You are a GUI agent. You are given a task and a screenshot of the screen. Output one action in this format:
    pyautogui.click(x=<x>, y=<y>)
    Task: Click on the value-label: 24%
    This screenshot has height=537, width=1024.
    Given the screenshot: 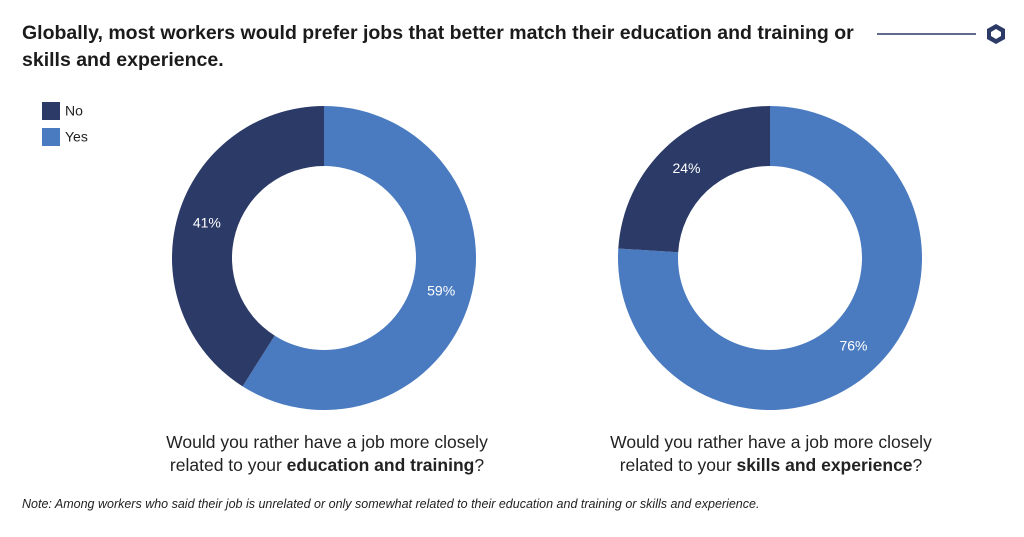 What is the action you would take?
    pyautogui.click(x=686, y=168)
    